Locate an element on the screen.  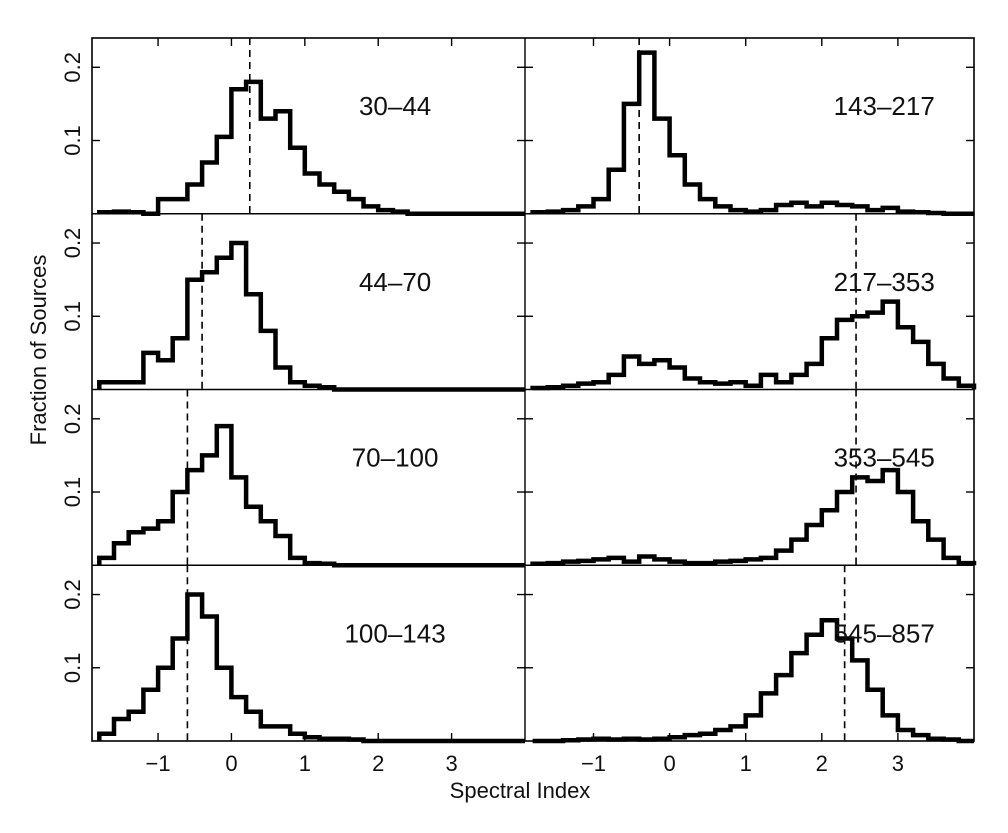
panel-label: 100–143 is located at coordinates (394, 633).